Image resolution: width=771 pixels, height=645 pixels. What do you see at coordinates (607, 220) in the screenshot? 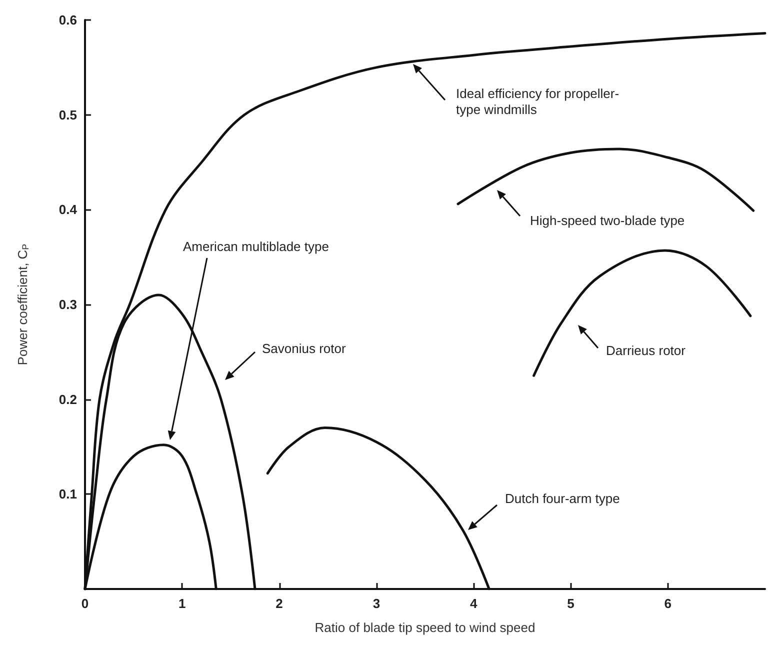
I see `annotation: High-speed two-blade type` at bounding box center [607, 220].